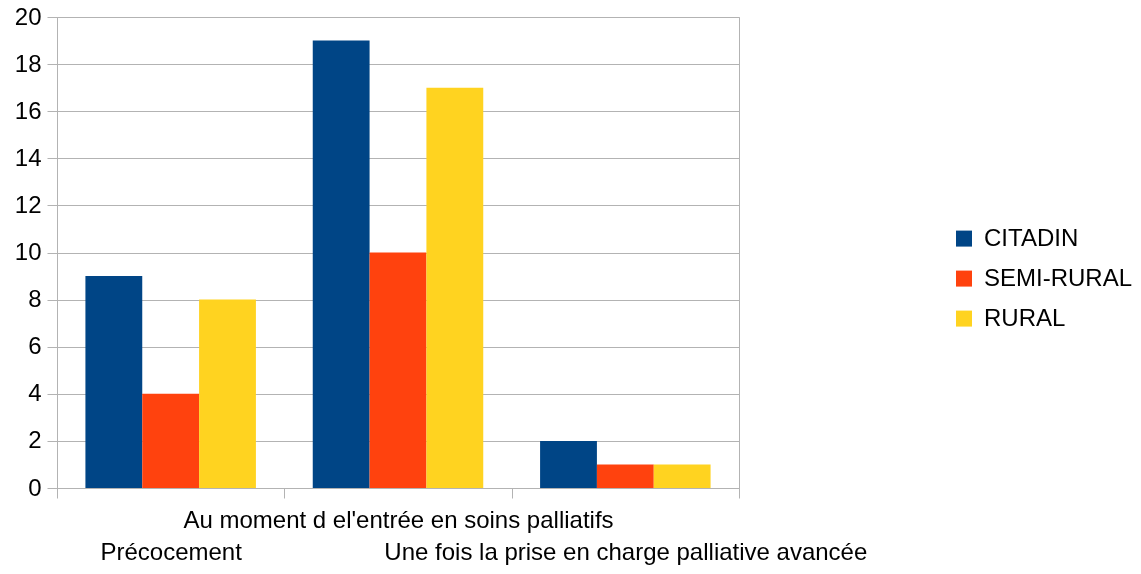 This screenshot has width=1141, height=574. I want to click on x-tick-label: Une fois la prise en charge palliative avancée, so click(626, 551).